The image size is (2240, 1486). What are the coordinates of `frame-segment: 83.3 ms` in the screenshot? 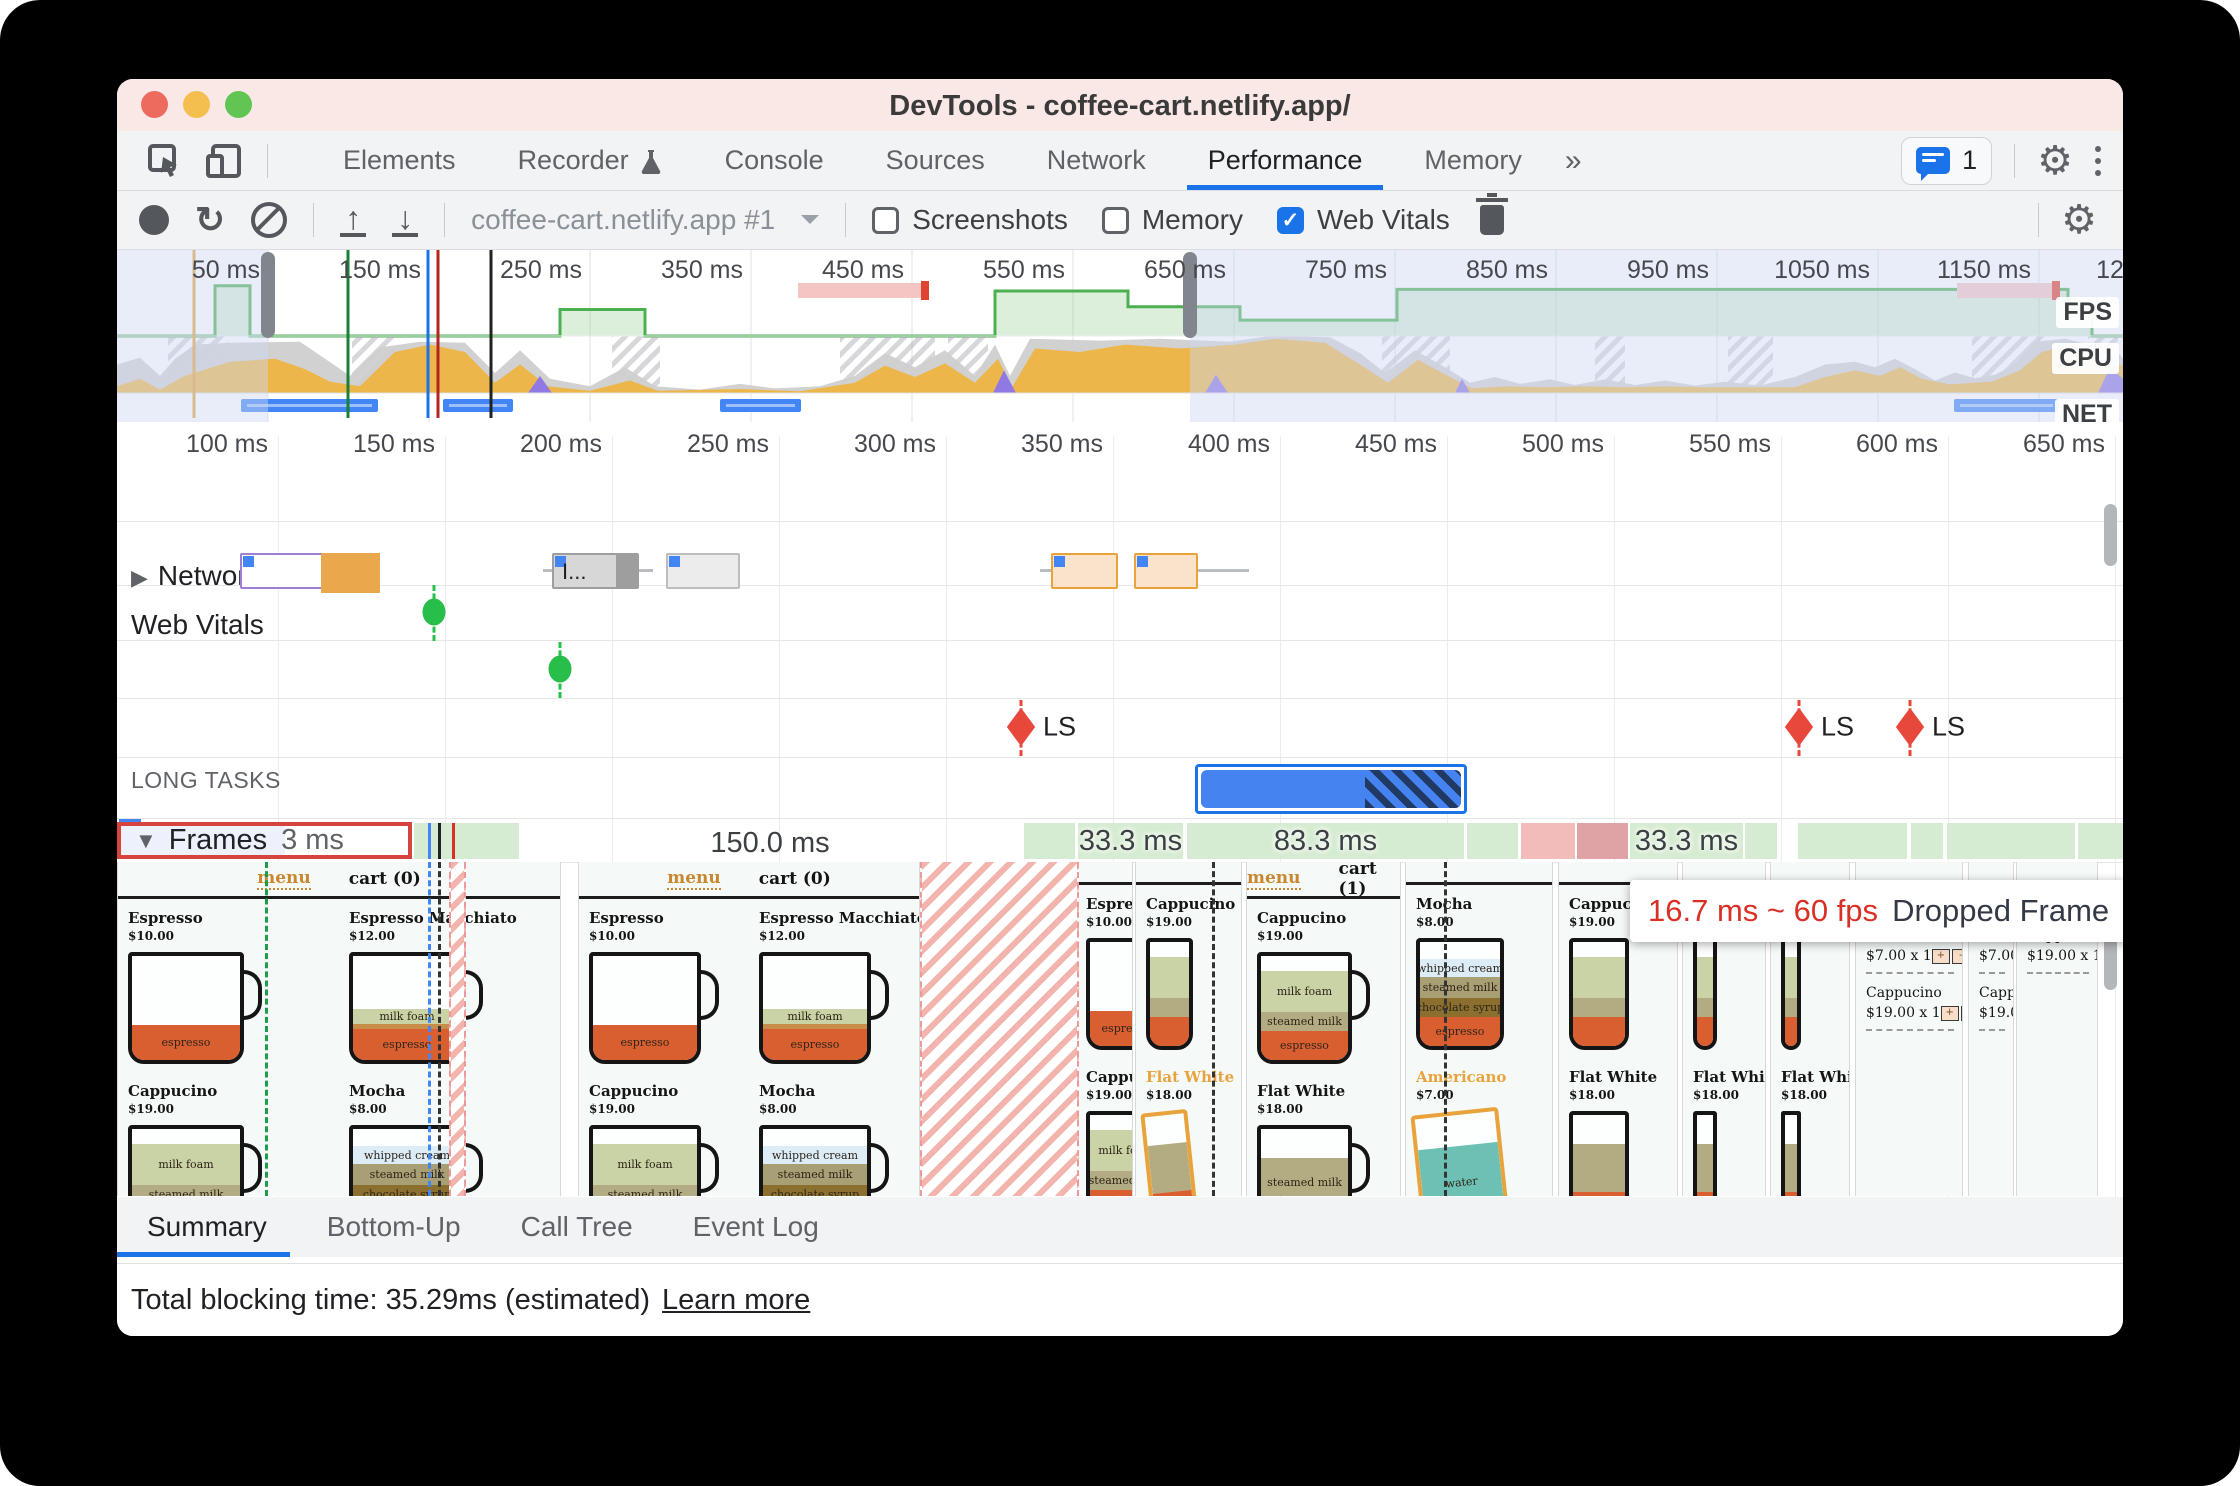 It's located at (1325, 841).